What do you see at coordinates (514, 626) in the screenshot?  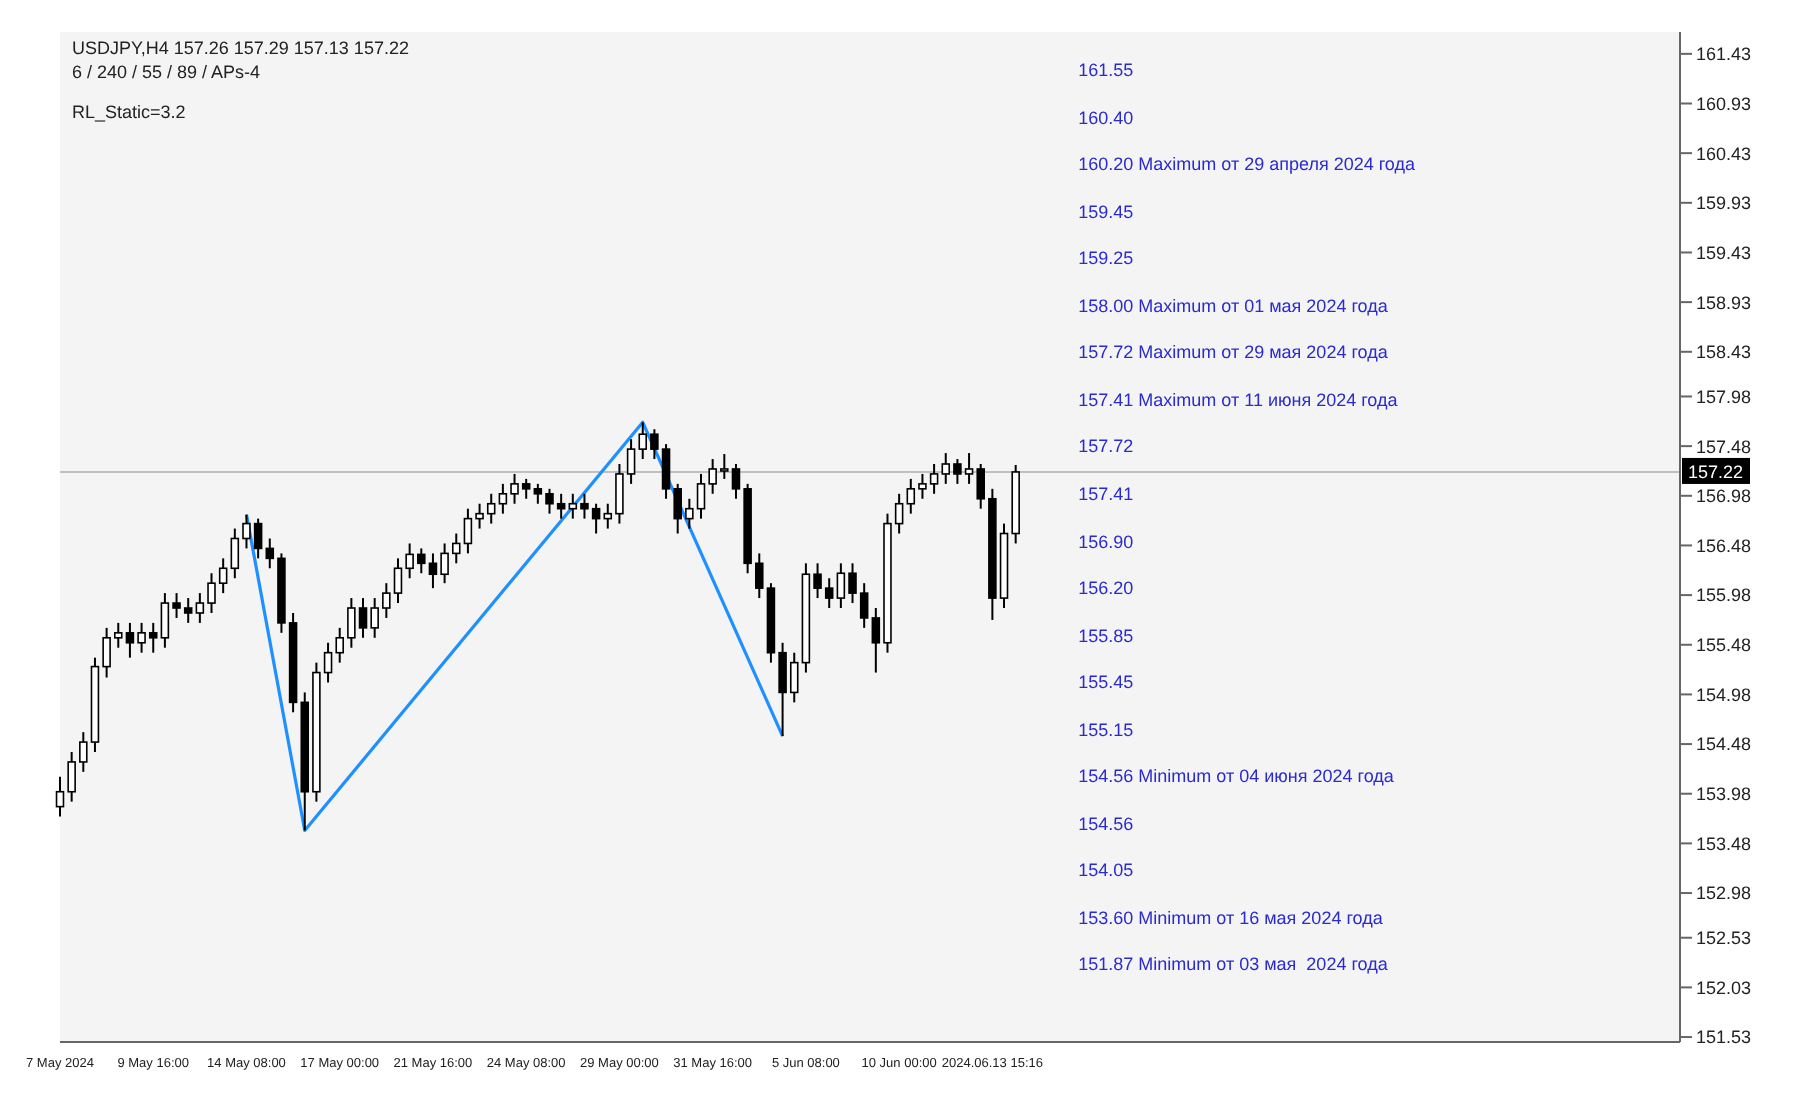 I see `line-series` at bounding box center [514, 626].